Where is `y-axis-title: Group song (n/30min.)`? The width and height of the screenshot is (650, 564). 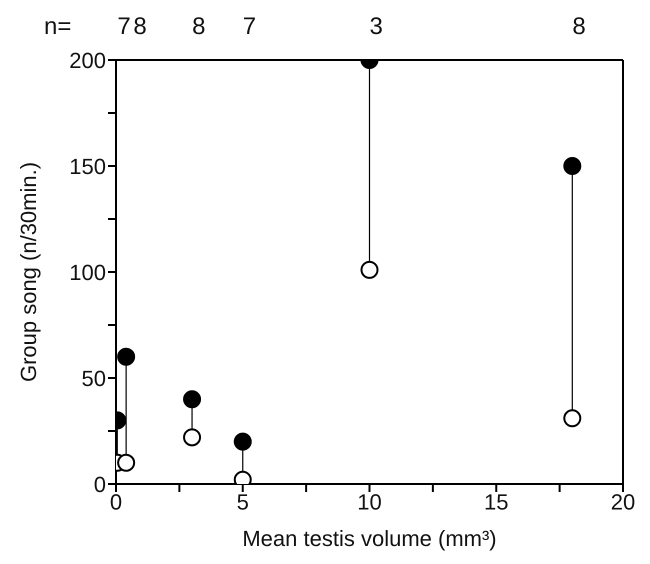 y-axis-title: Group song (n/30min.) is located at coordinates (28, 272).